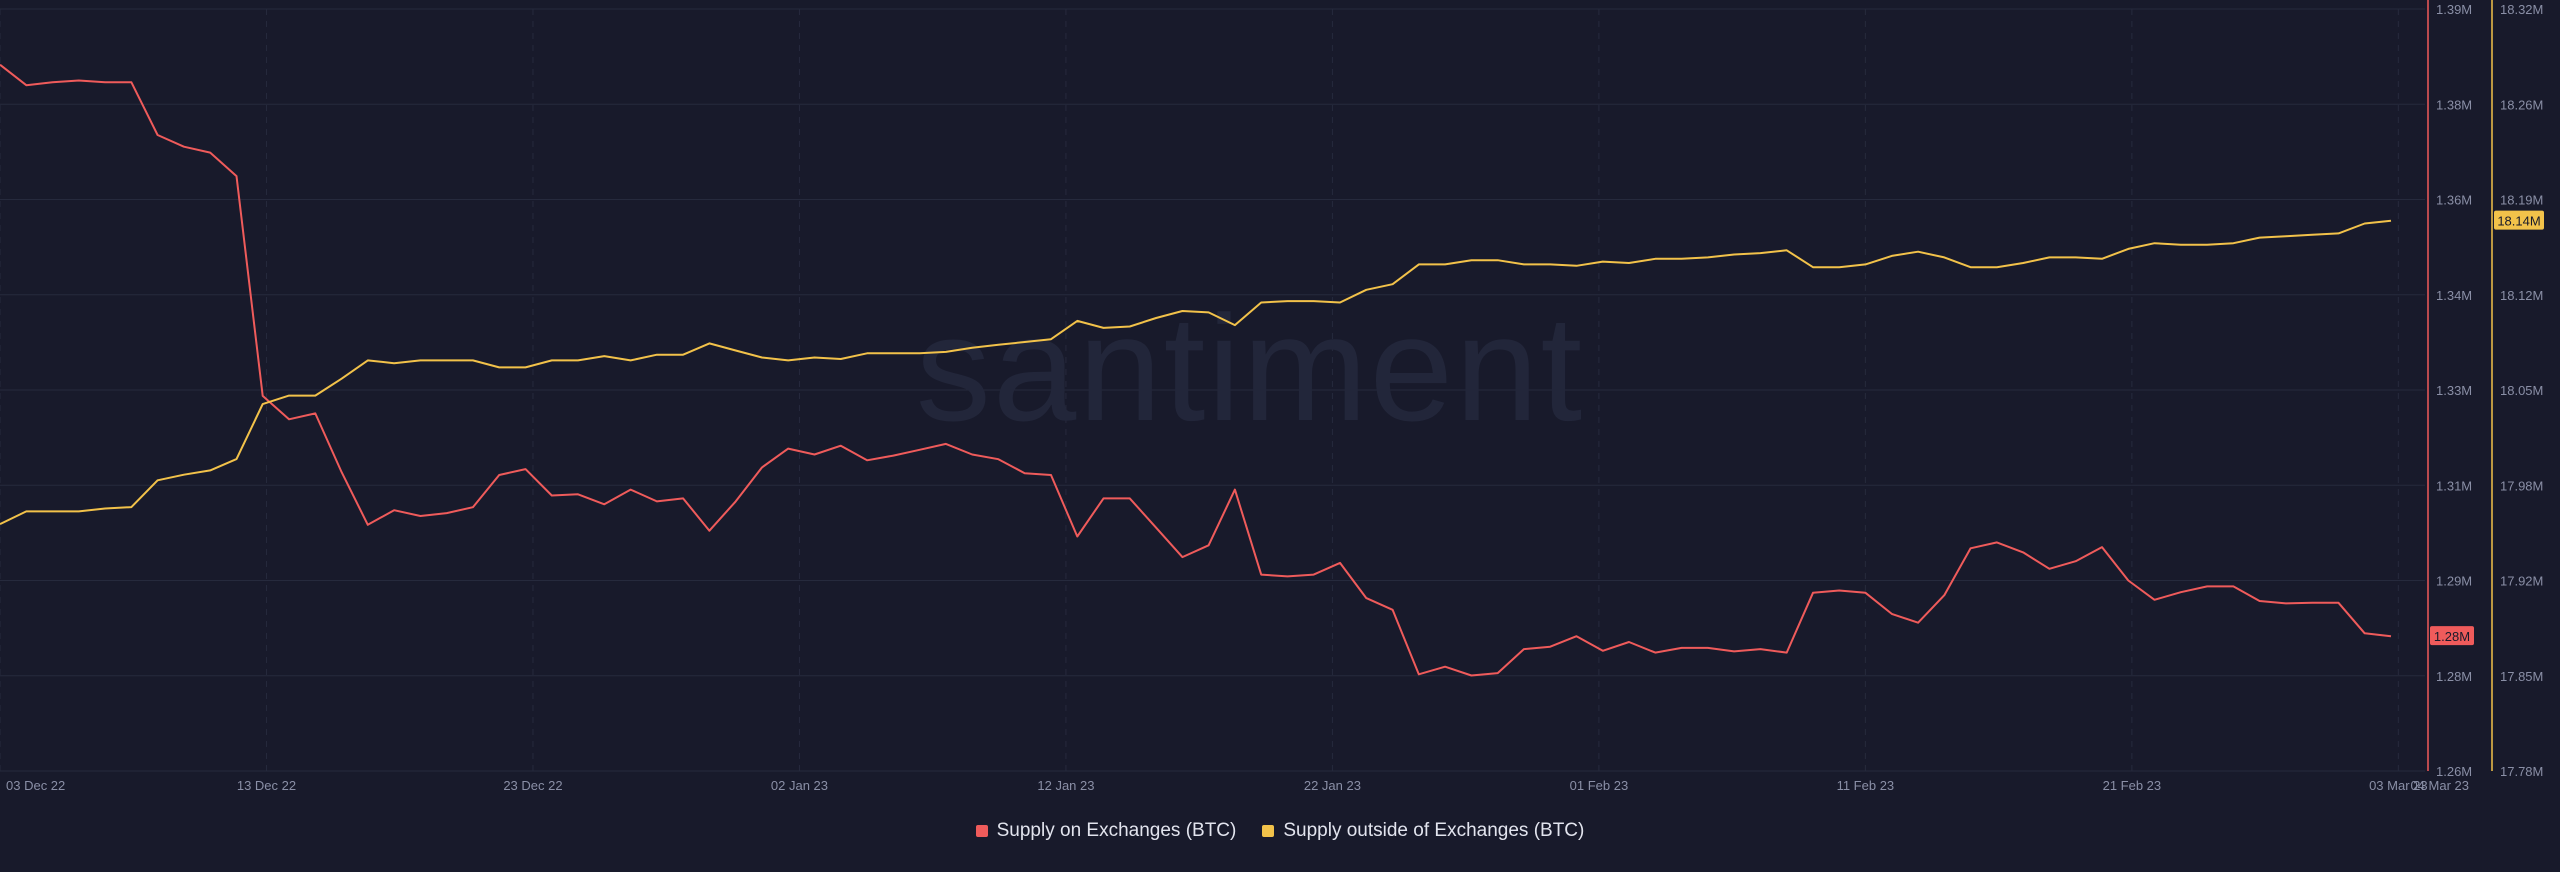  I want to click on watermark: santiment, so click(1250, 368).